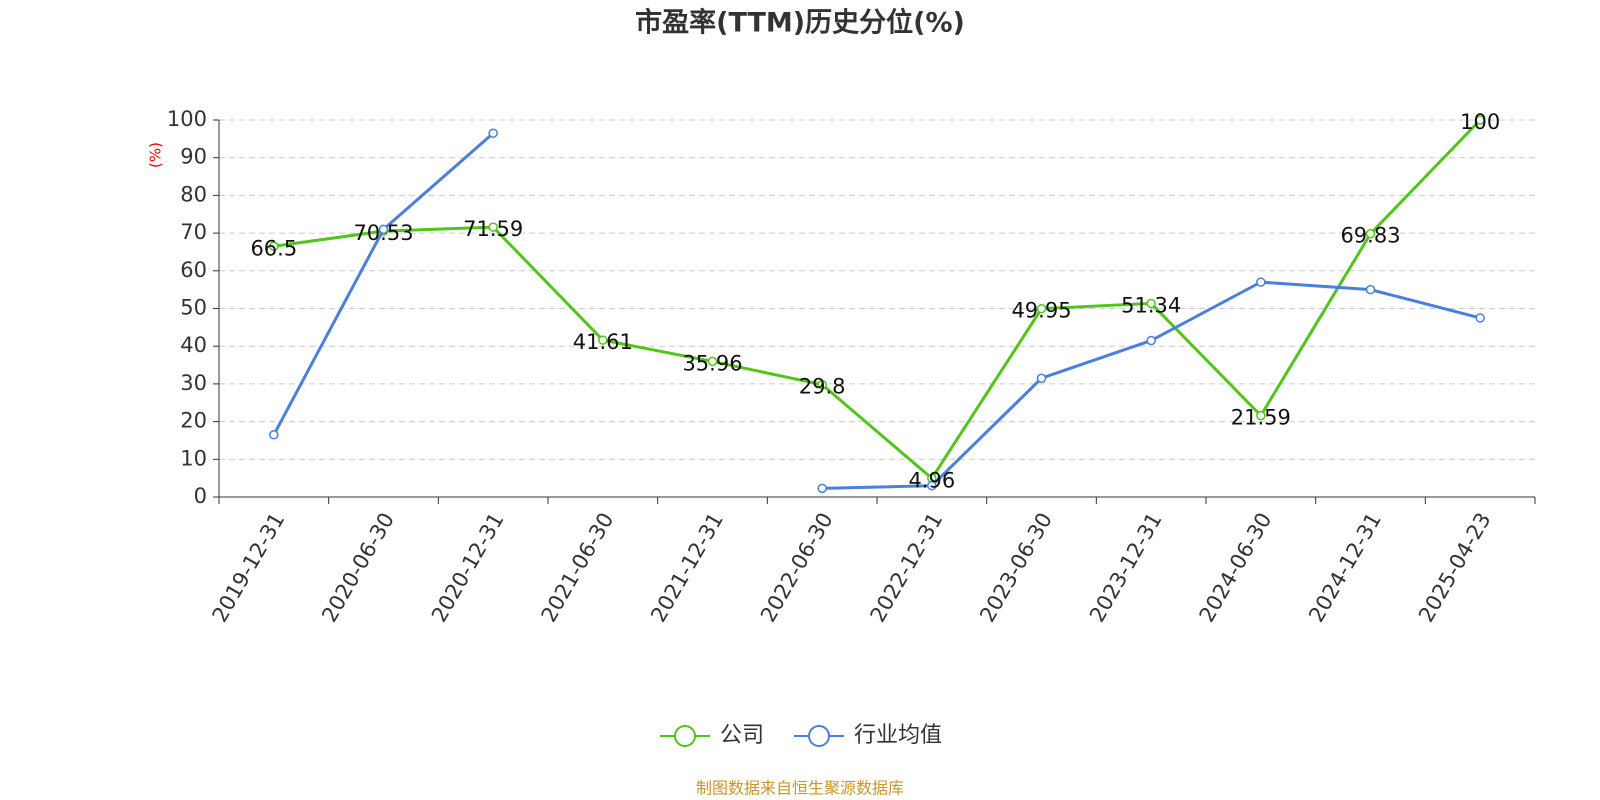 The image size is (1600, 800). I want to click on y-tick-label: 10, so click(193, 458).